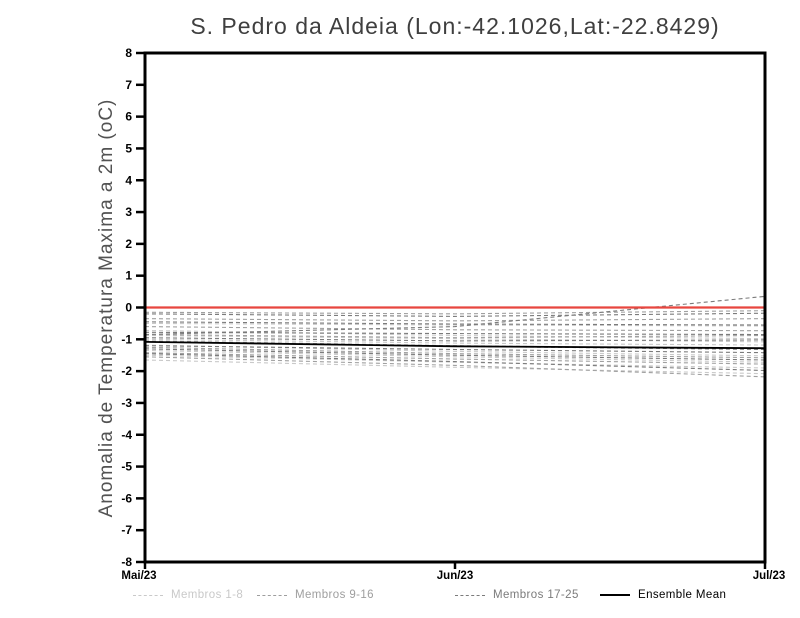 This screenshot has width=800, height=618. I want to click on y-tick-label: -5, so click(126, 467).